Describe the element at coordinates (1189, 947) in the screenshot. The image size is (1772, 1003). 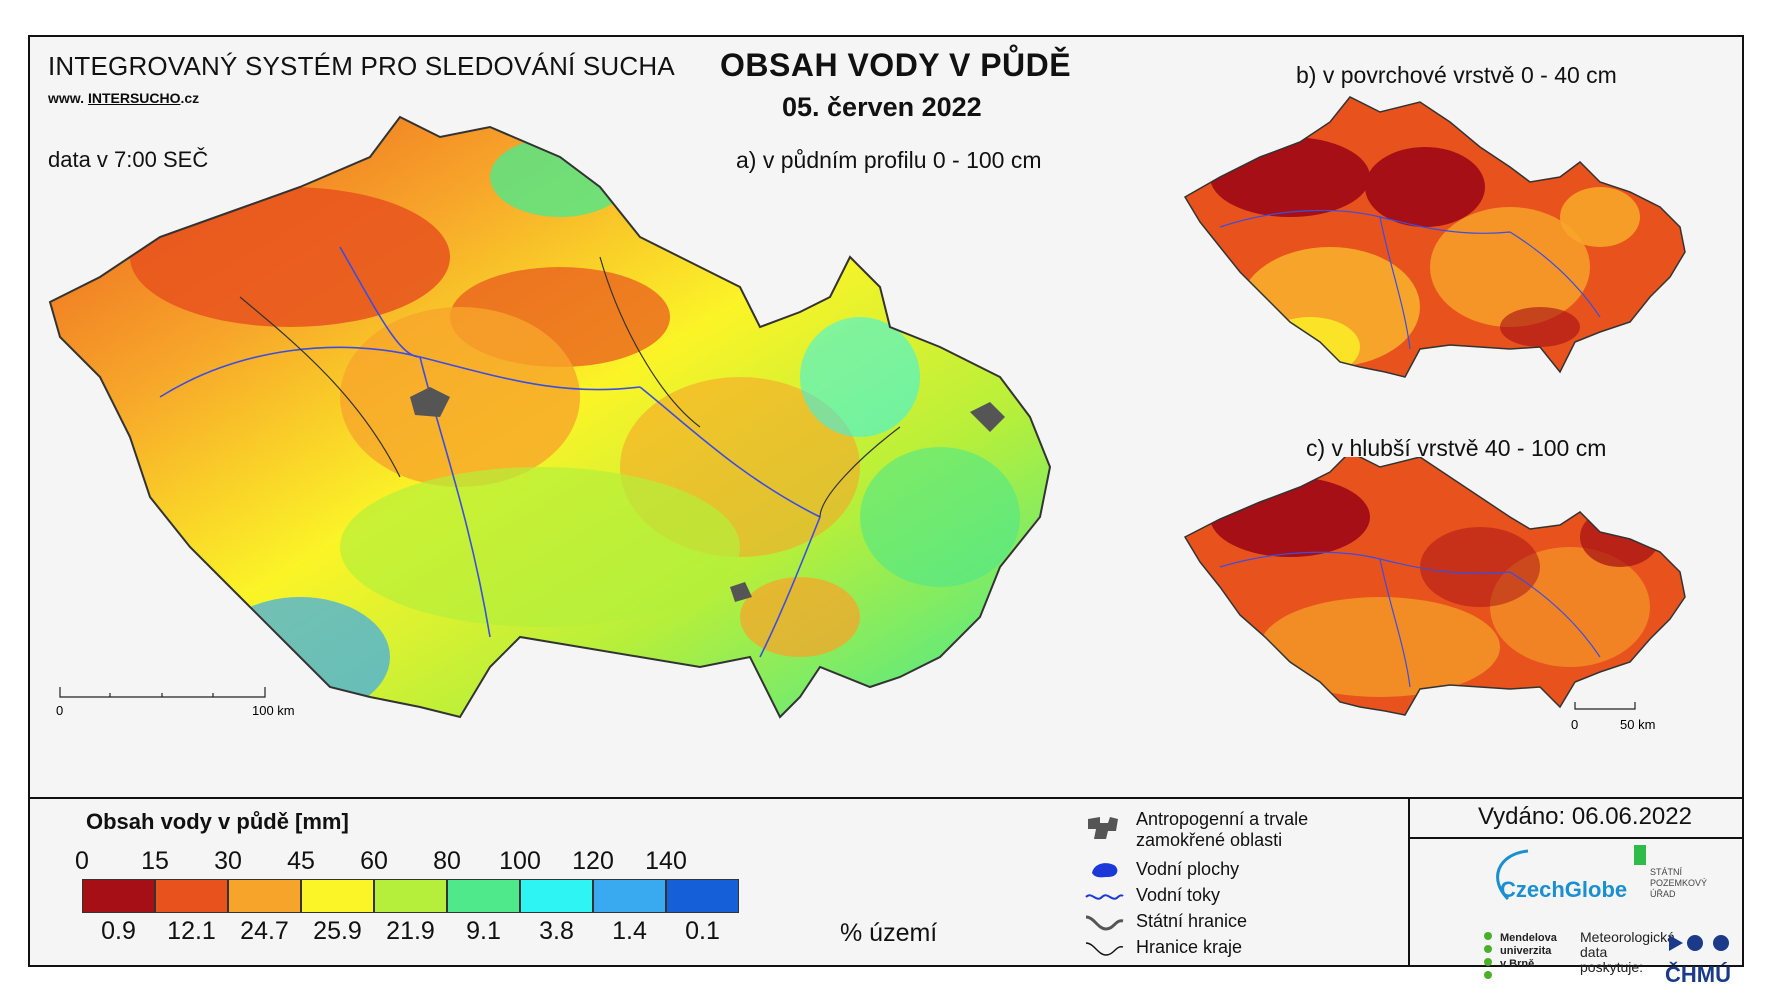
I see `legend-region-border-label: Hranice kraje` at that location.